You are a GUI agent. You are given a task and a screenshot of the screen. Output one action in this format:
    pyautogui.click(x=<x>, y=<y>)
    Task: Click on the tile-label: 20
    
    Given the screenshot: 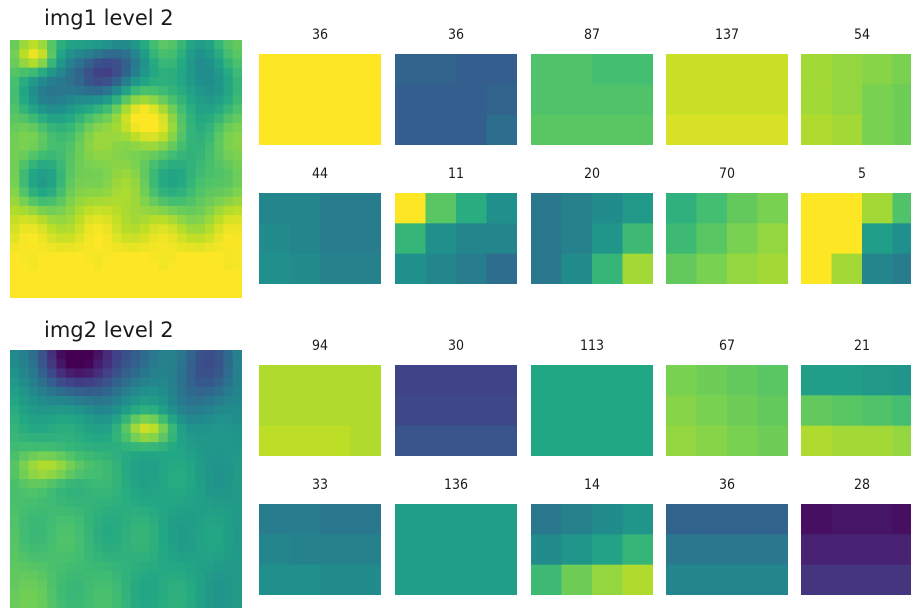 What is the action you would take?
    pyautogui.click(x=592, y=174)
    